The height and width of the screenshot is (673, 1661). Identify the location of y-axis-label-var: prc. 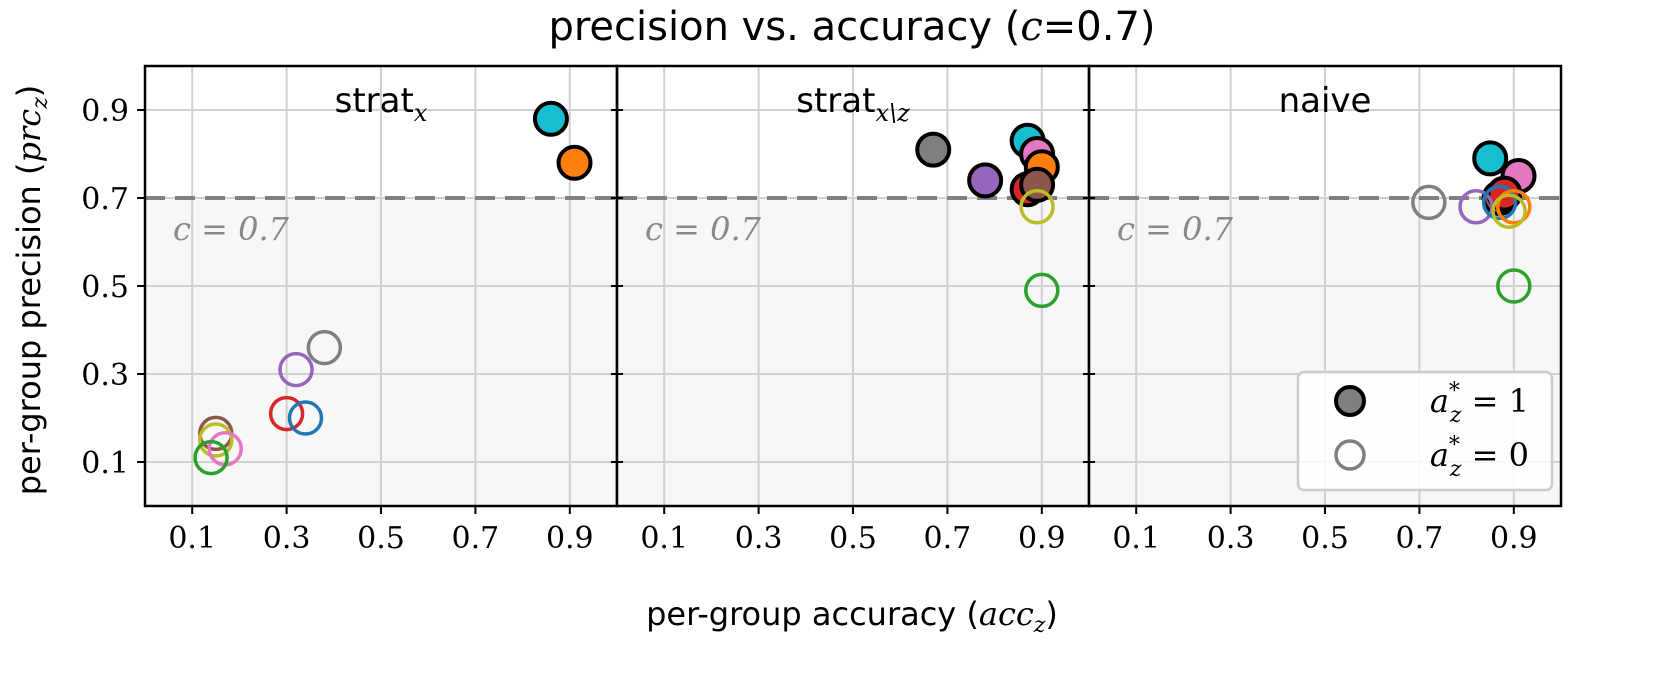
(29, 136).